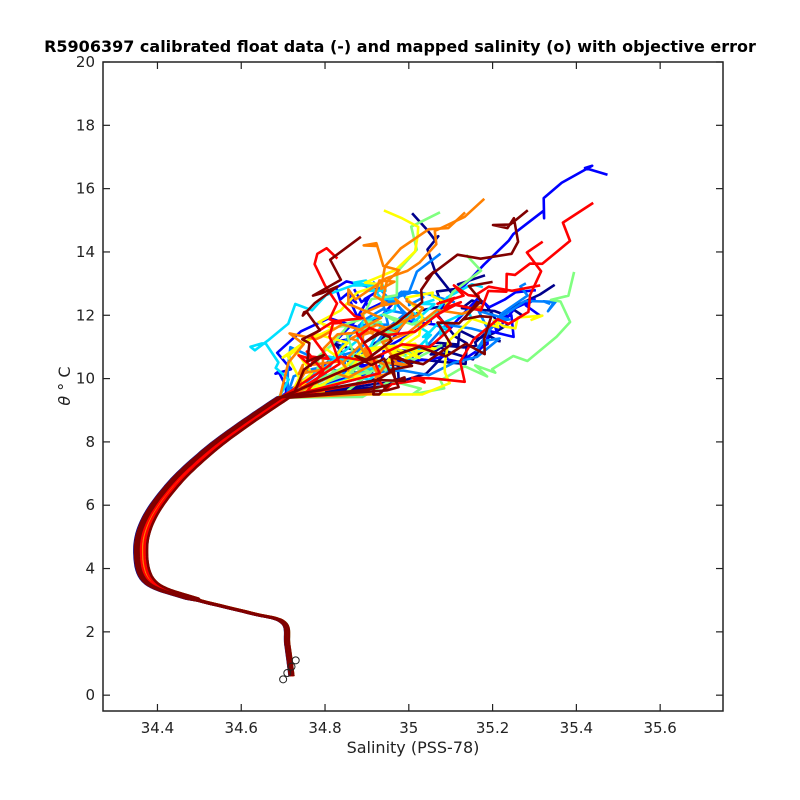 This screenshot has width=800, height=800. What do you see at coordinates (157, 728) in the screenshot?
I see `x-tick-label: 34.4` at bounding box center [157, 728].